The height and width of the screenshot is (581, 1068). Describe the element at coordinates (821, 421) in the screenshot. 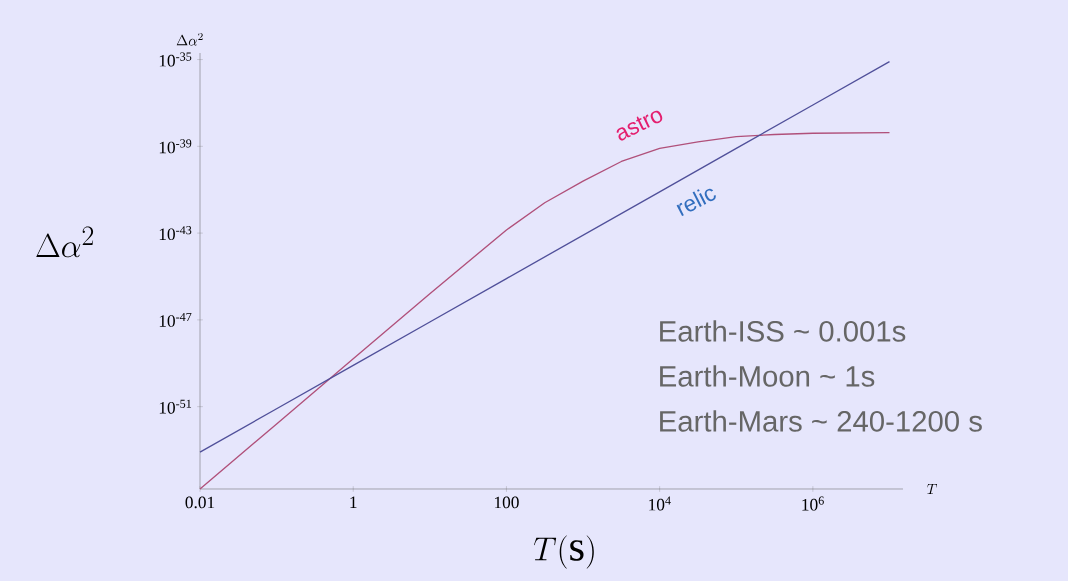

I see `annotation: Earth-Mars ~ 240-1200 s` at that location.